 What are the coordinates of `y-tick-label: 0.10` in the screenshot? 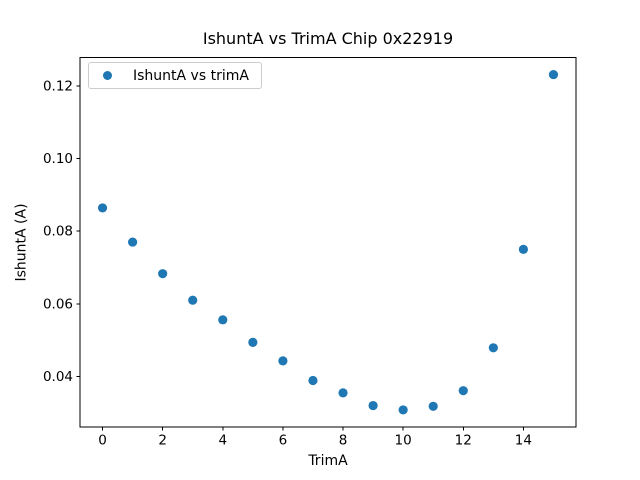 It's located at (58, 159).